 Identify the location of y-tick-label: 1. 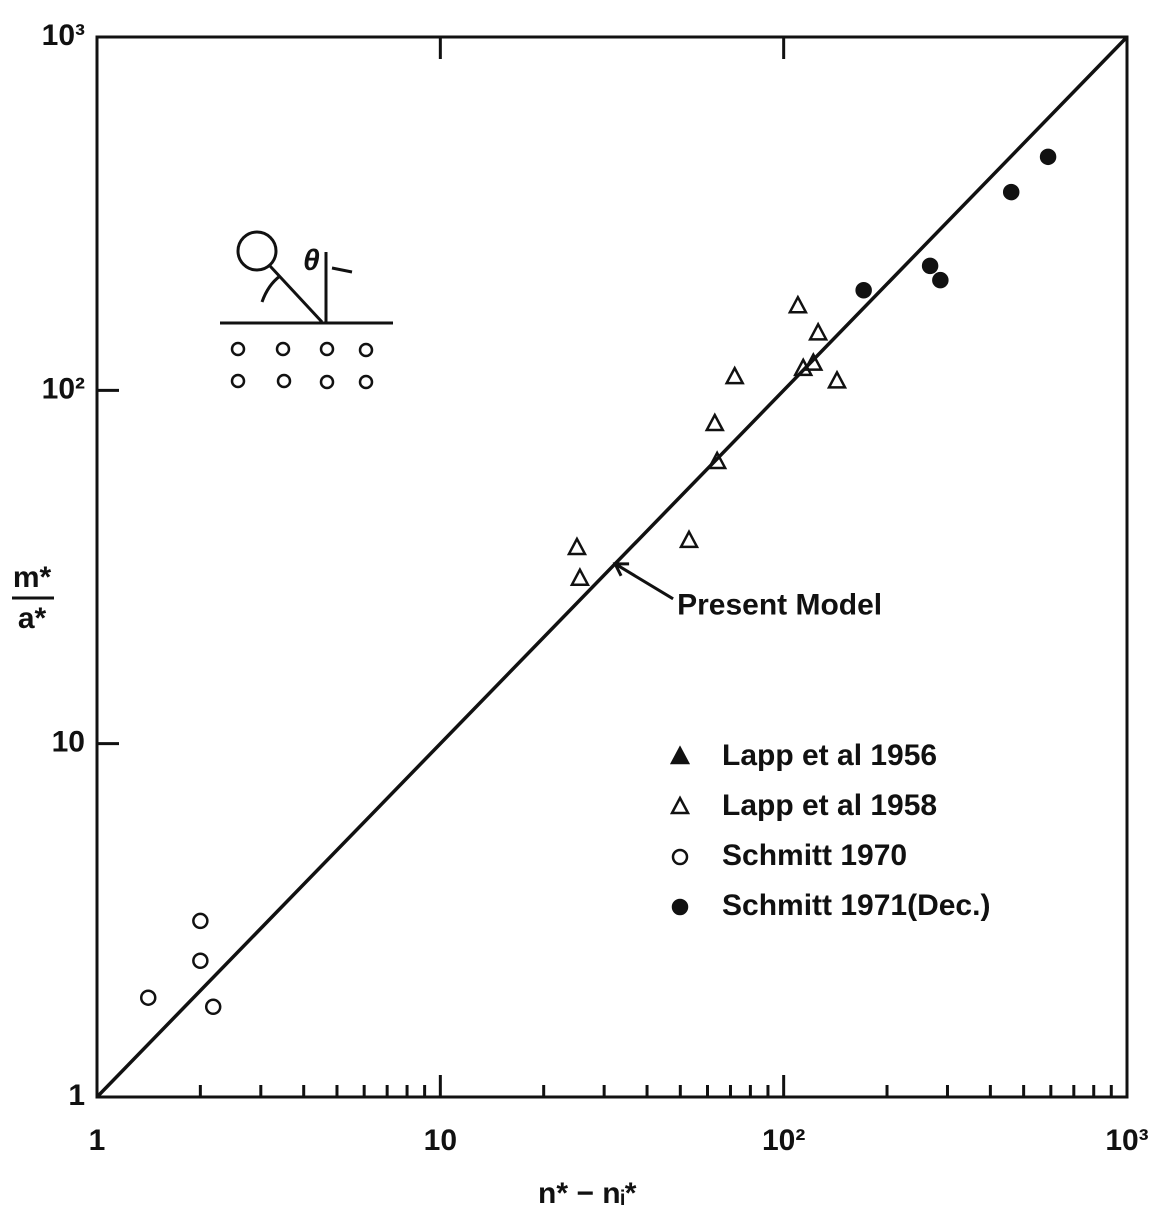
(76, 1095).